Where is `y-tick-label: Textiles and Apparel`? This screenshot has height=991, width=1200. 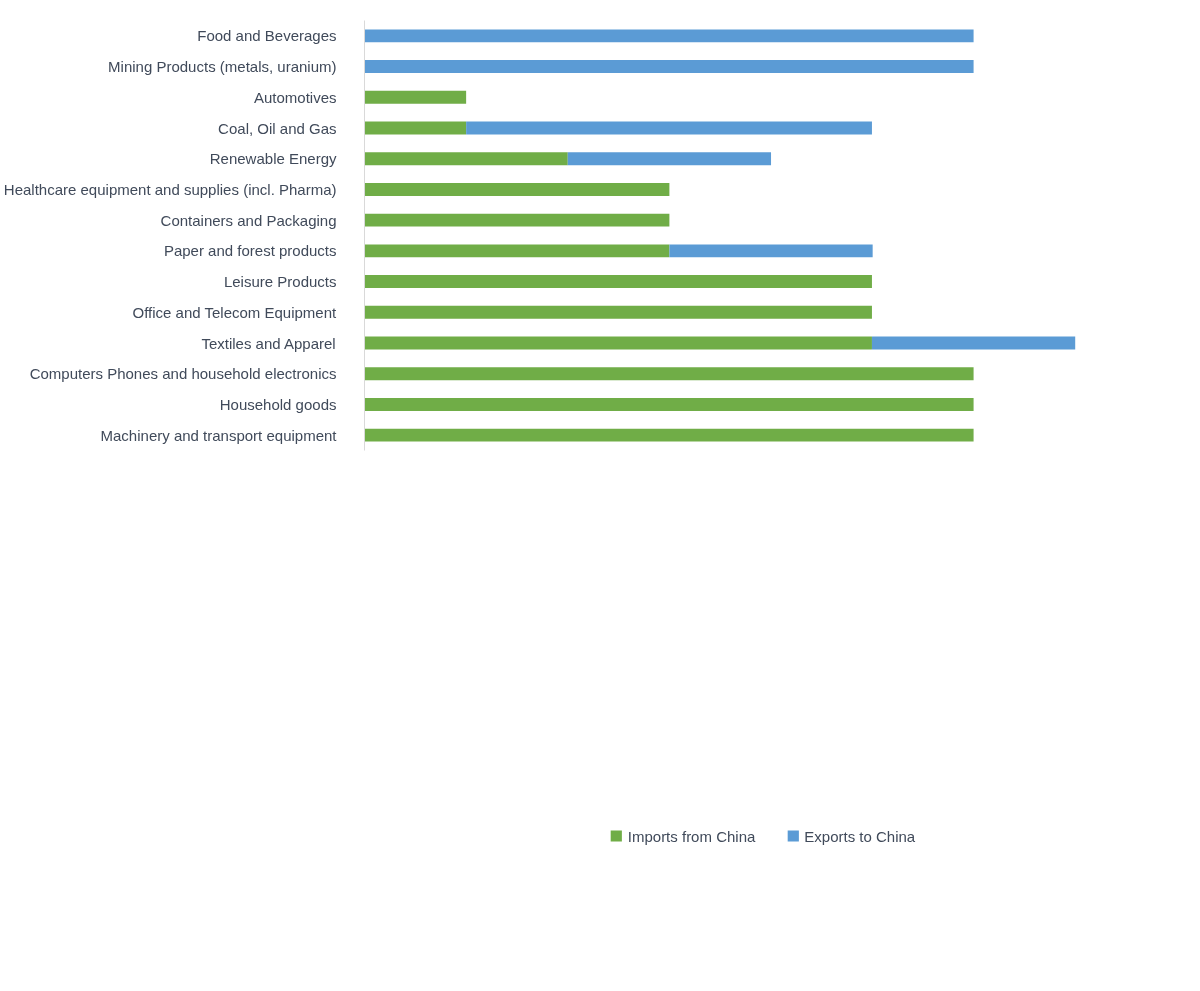 y-tick-label: Textiles and Apparel is located at coordinates (268, 343).